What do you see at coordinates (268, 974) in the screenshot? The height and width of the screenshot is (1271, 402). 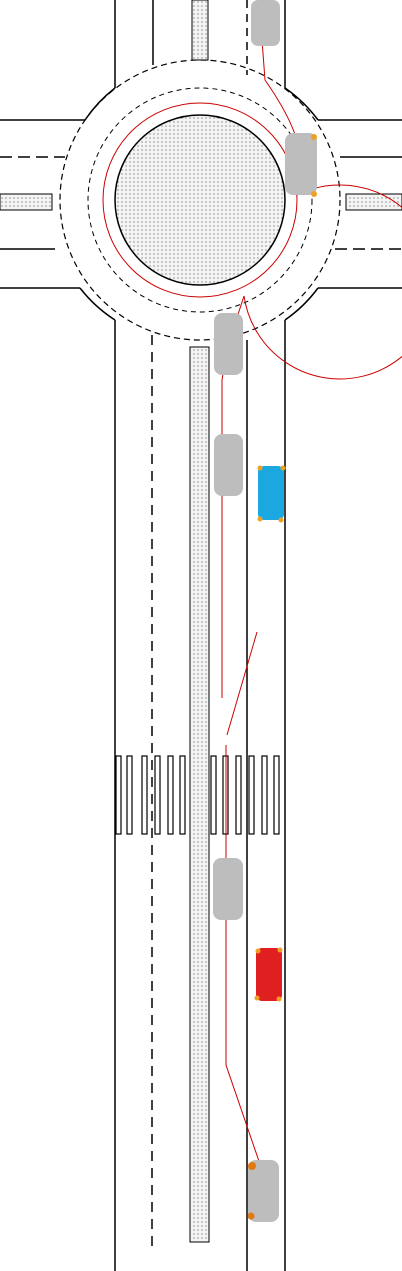 I see `red-car-parked` at bounding box center [268, 974].